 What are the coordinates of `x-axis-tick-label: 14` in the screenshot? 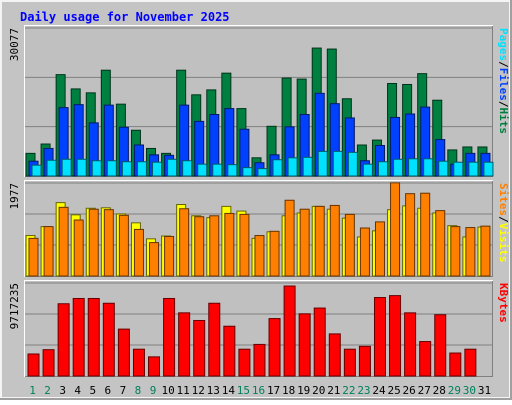 It's located at (229, 390).